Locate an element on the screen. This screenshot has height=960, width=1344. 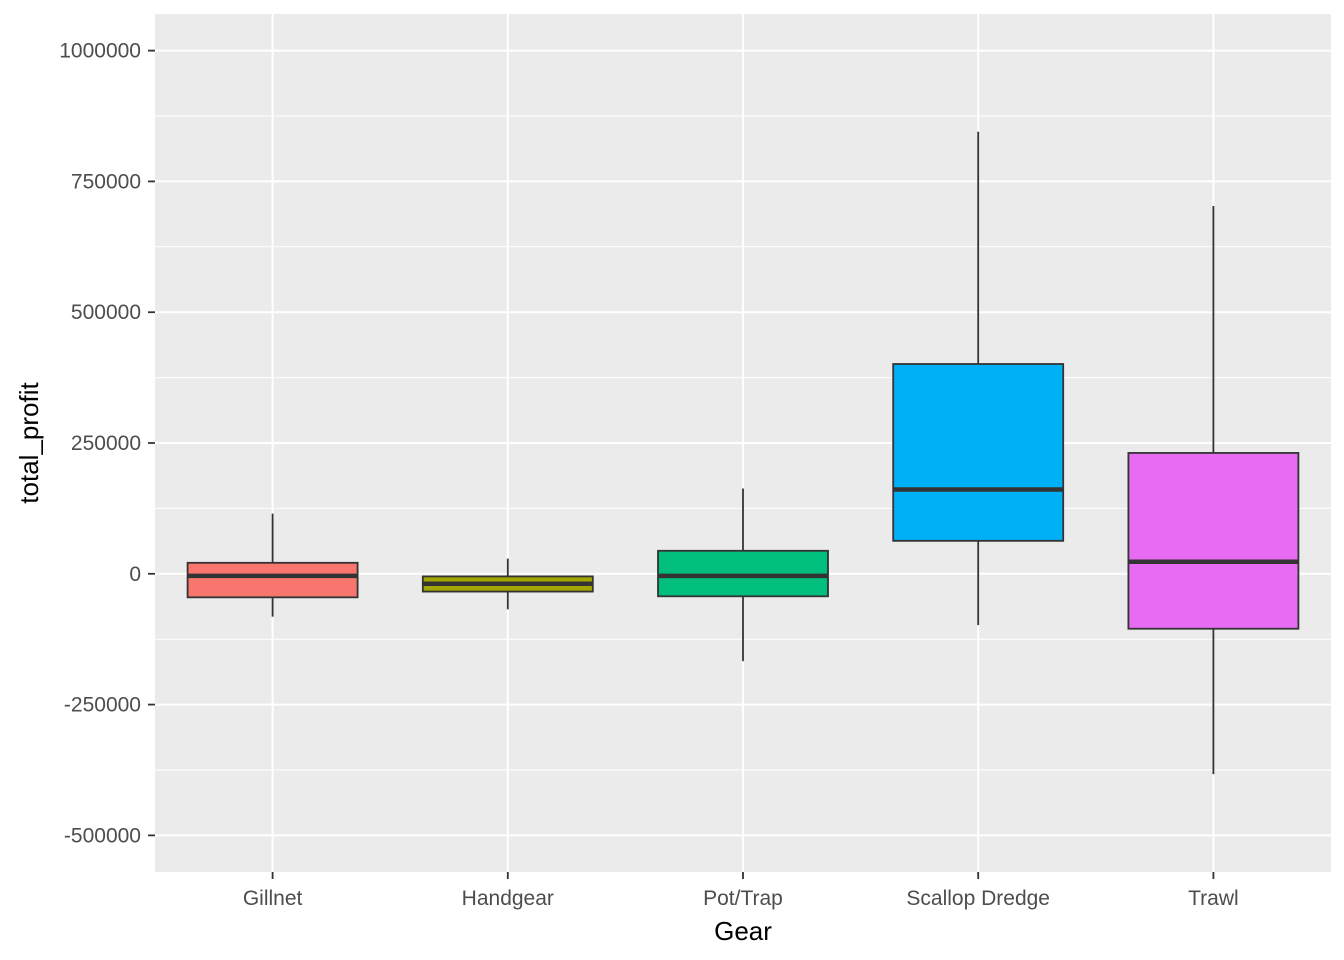
y-tick-label: -250000 is located at coordinates (102, 705).